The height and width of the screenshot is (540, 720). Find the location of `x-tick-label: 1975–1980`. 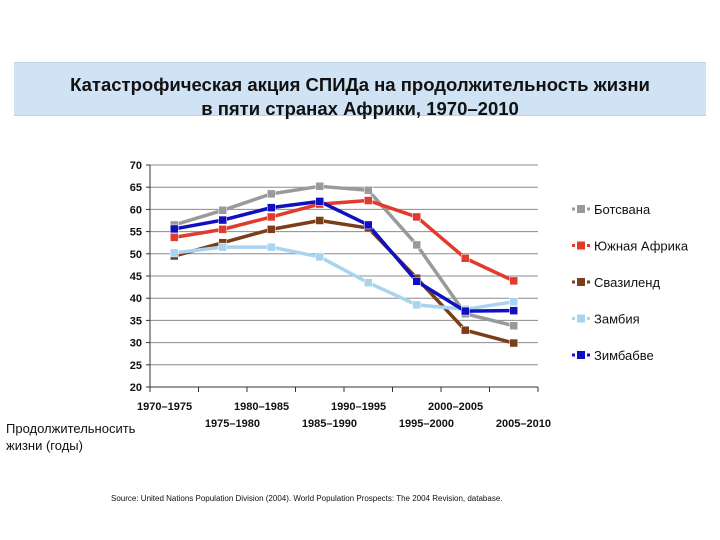

x-tick-label: 1975–1980 is located at coordinates (232, 424).